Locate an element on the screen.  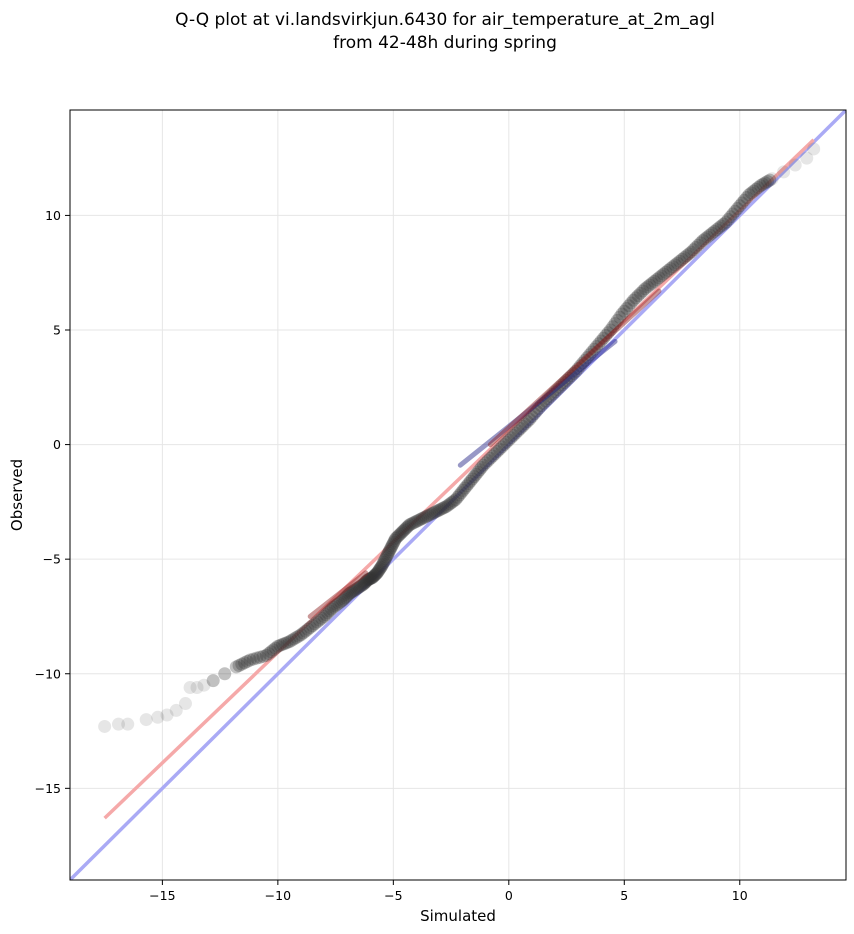
y-tick-label: −10 is located at coordinates (48, 673).